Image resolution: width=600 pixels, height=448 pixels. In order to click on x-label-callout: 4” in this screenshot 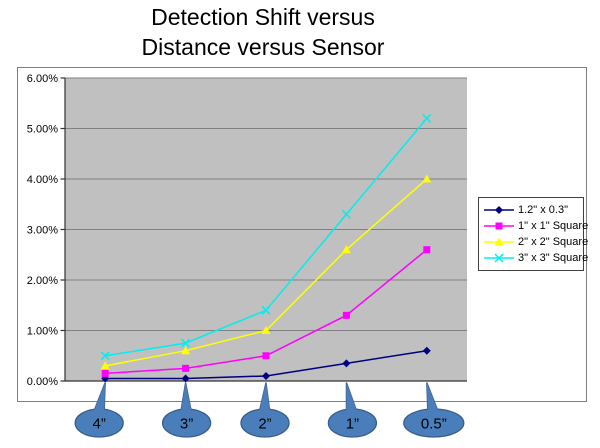, I will do `click(99, 410)`.